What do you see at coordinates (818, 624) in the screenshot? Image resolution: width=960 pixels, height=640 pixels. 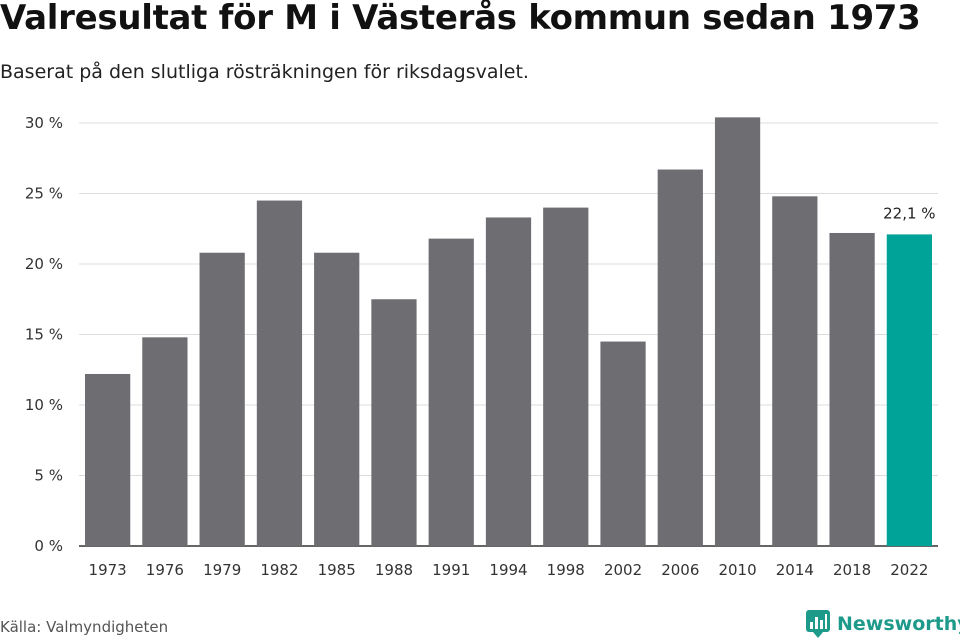 I see `newsworthy-logo-icon` at bounding box center [818, 624].